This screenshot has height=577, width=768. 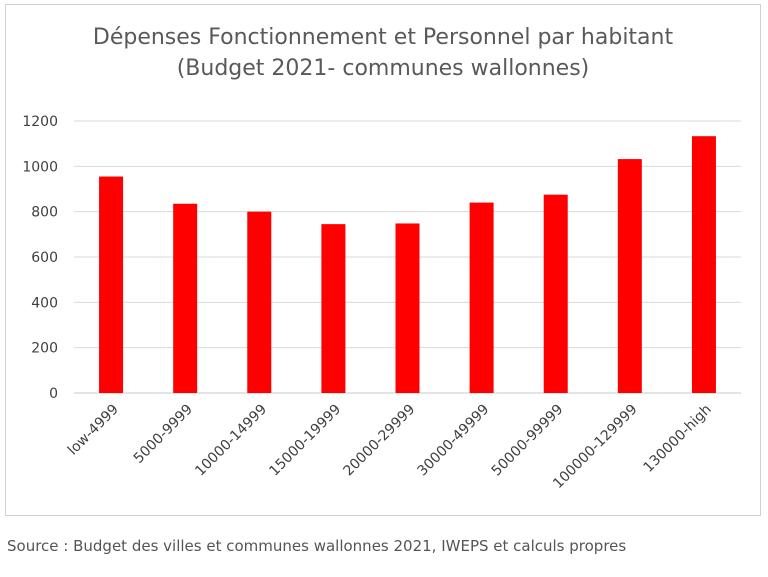 What do you see at coordinates (528, 441) in the screenshot?
I see `x-tick-label: 50000-99999` at bounding box center [528, 441].